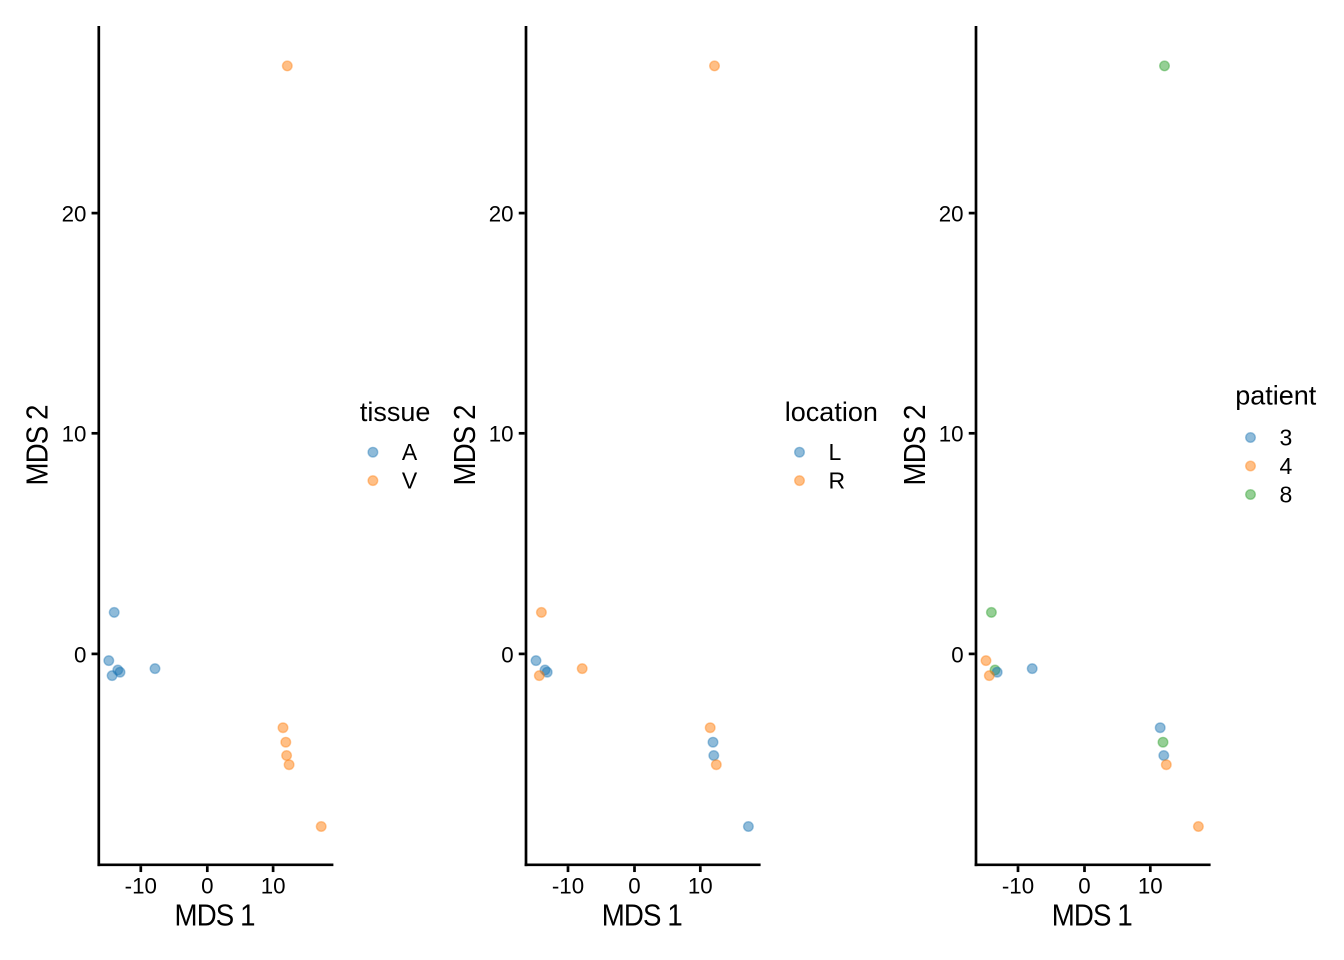  I want to click on svg-text: V, so click(410, 481).